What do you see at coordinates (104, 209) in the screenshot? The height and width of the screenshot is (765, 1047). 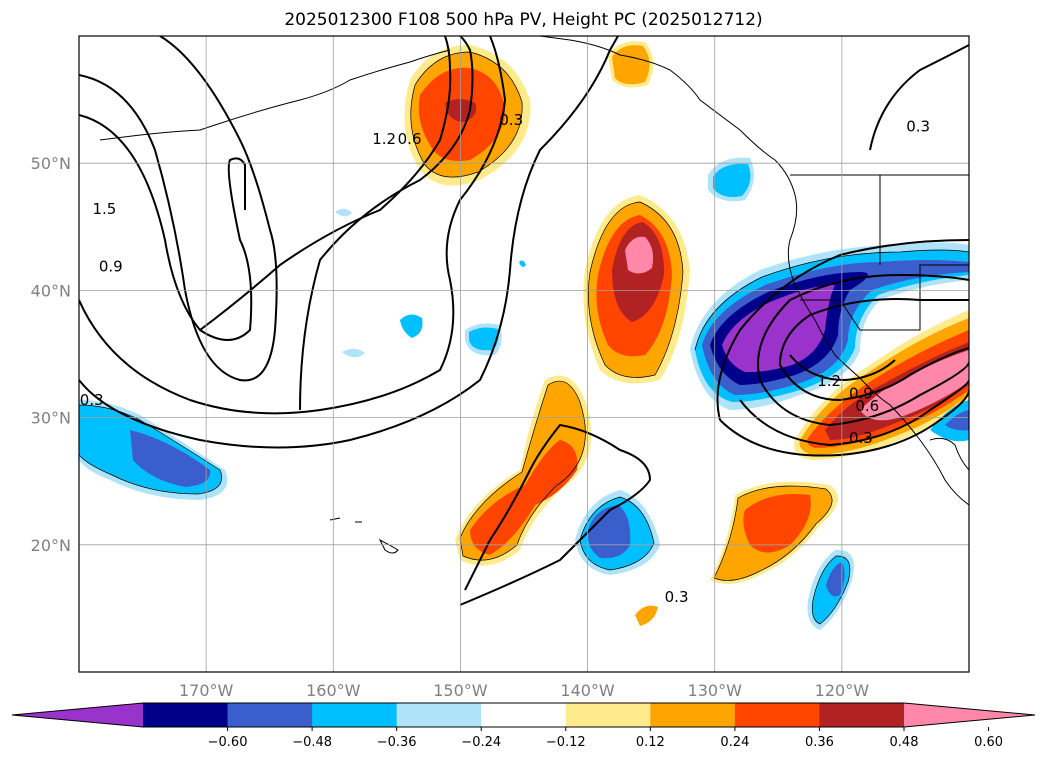 I see `contour-label: 1.5` at bounding box center [104, 209].